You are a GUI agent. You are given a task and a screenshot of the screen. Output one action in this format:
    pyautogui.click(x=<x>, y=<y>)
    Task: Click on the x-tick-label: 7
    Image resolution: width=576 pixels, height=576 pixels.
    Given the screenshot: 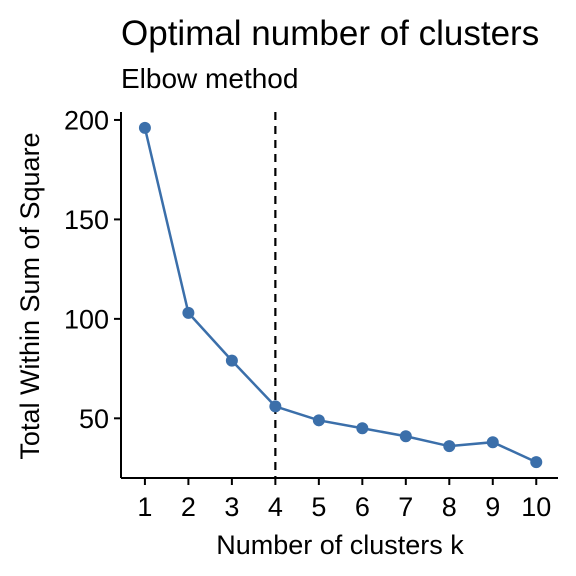 What is the action you would take?
    pyautogui.click(x=405, y=507)
    